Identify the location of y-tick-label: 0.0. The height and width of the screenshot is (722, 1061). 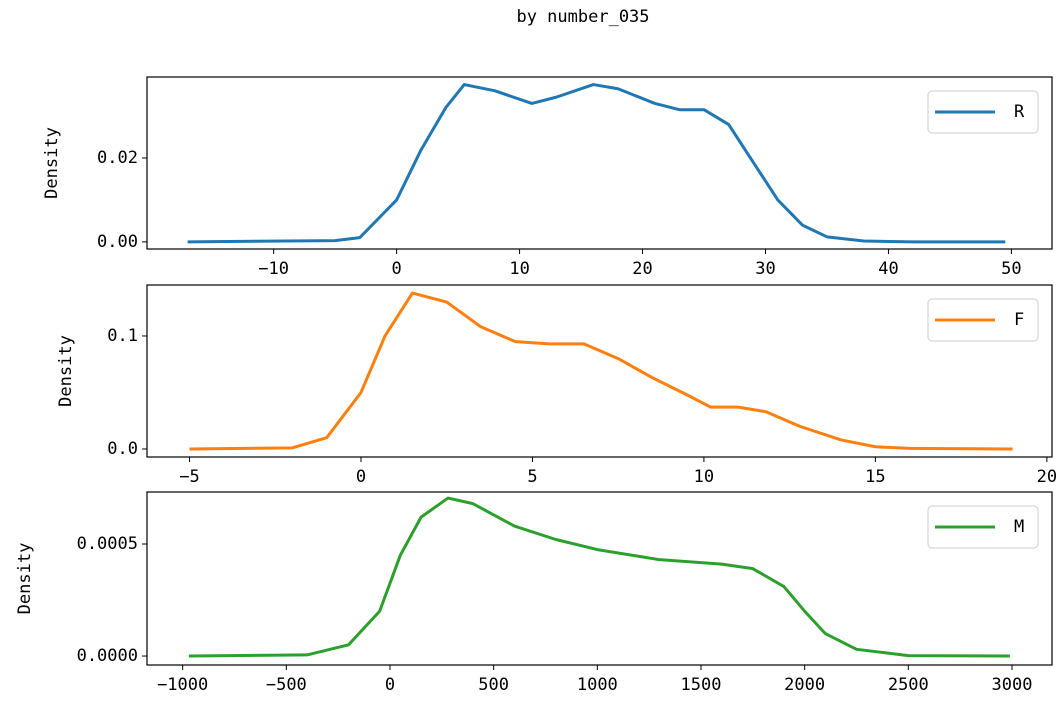
(122, 449).